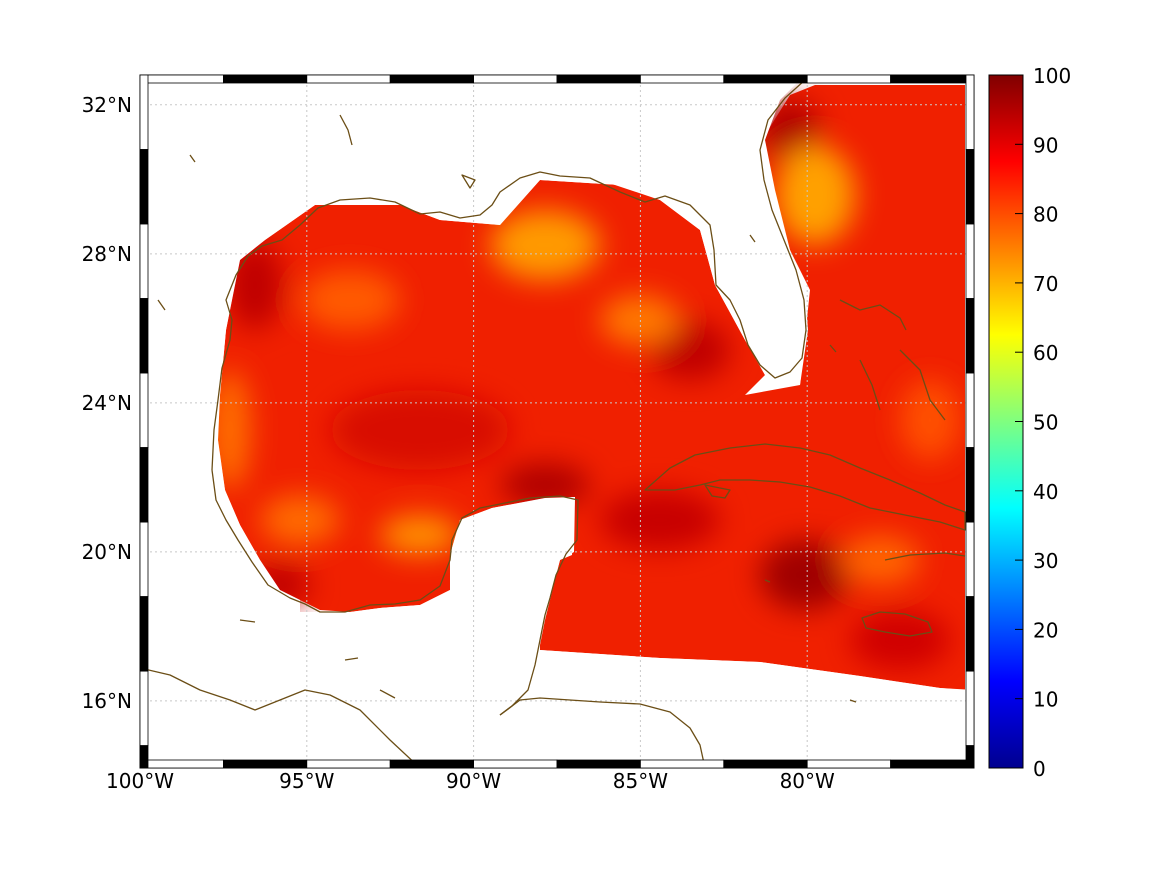 The image size is (1167, 875). Describe the element at coordinates (1045, 423) in the screenshot. I see `colorbar-tick-label: 50` at that location.